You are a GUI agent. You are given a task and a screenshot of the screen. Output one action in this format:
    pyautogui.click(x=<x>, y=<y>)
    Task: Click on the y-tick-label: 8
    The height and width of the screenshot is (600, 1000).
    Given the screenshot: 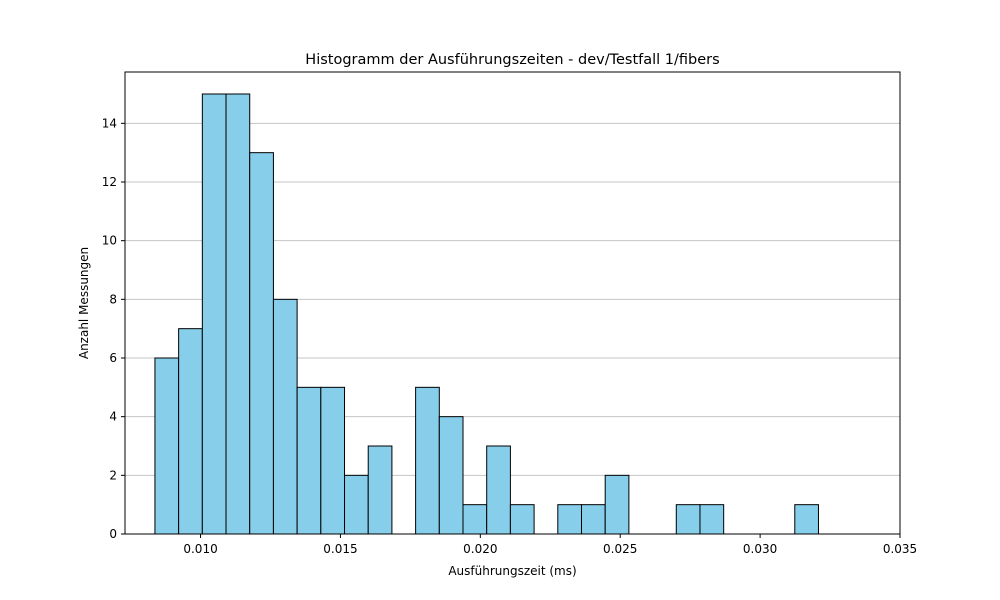 What is the action you would take?
    pyautogui.click(x=113, y=299)
    